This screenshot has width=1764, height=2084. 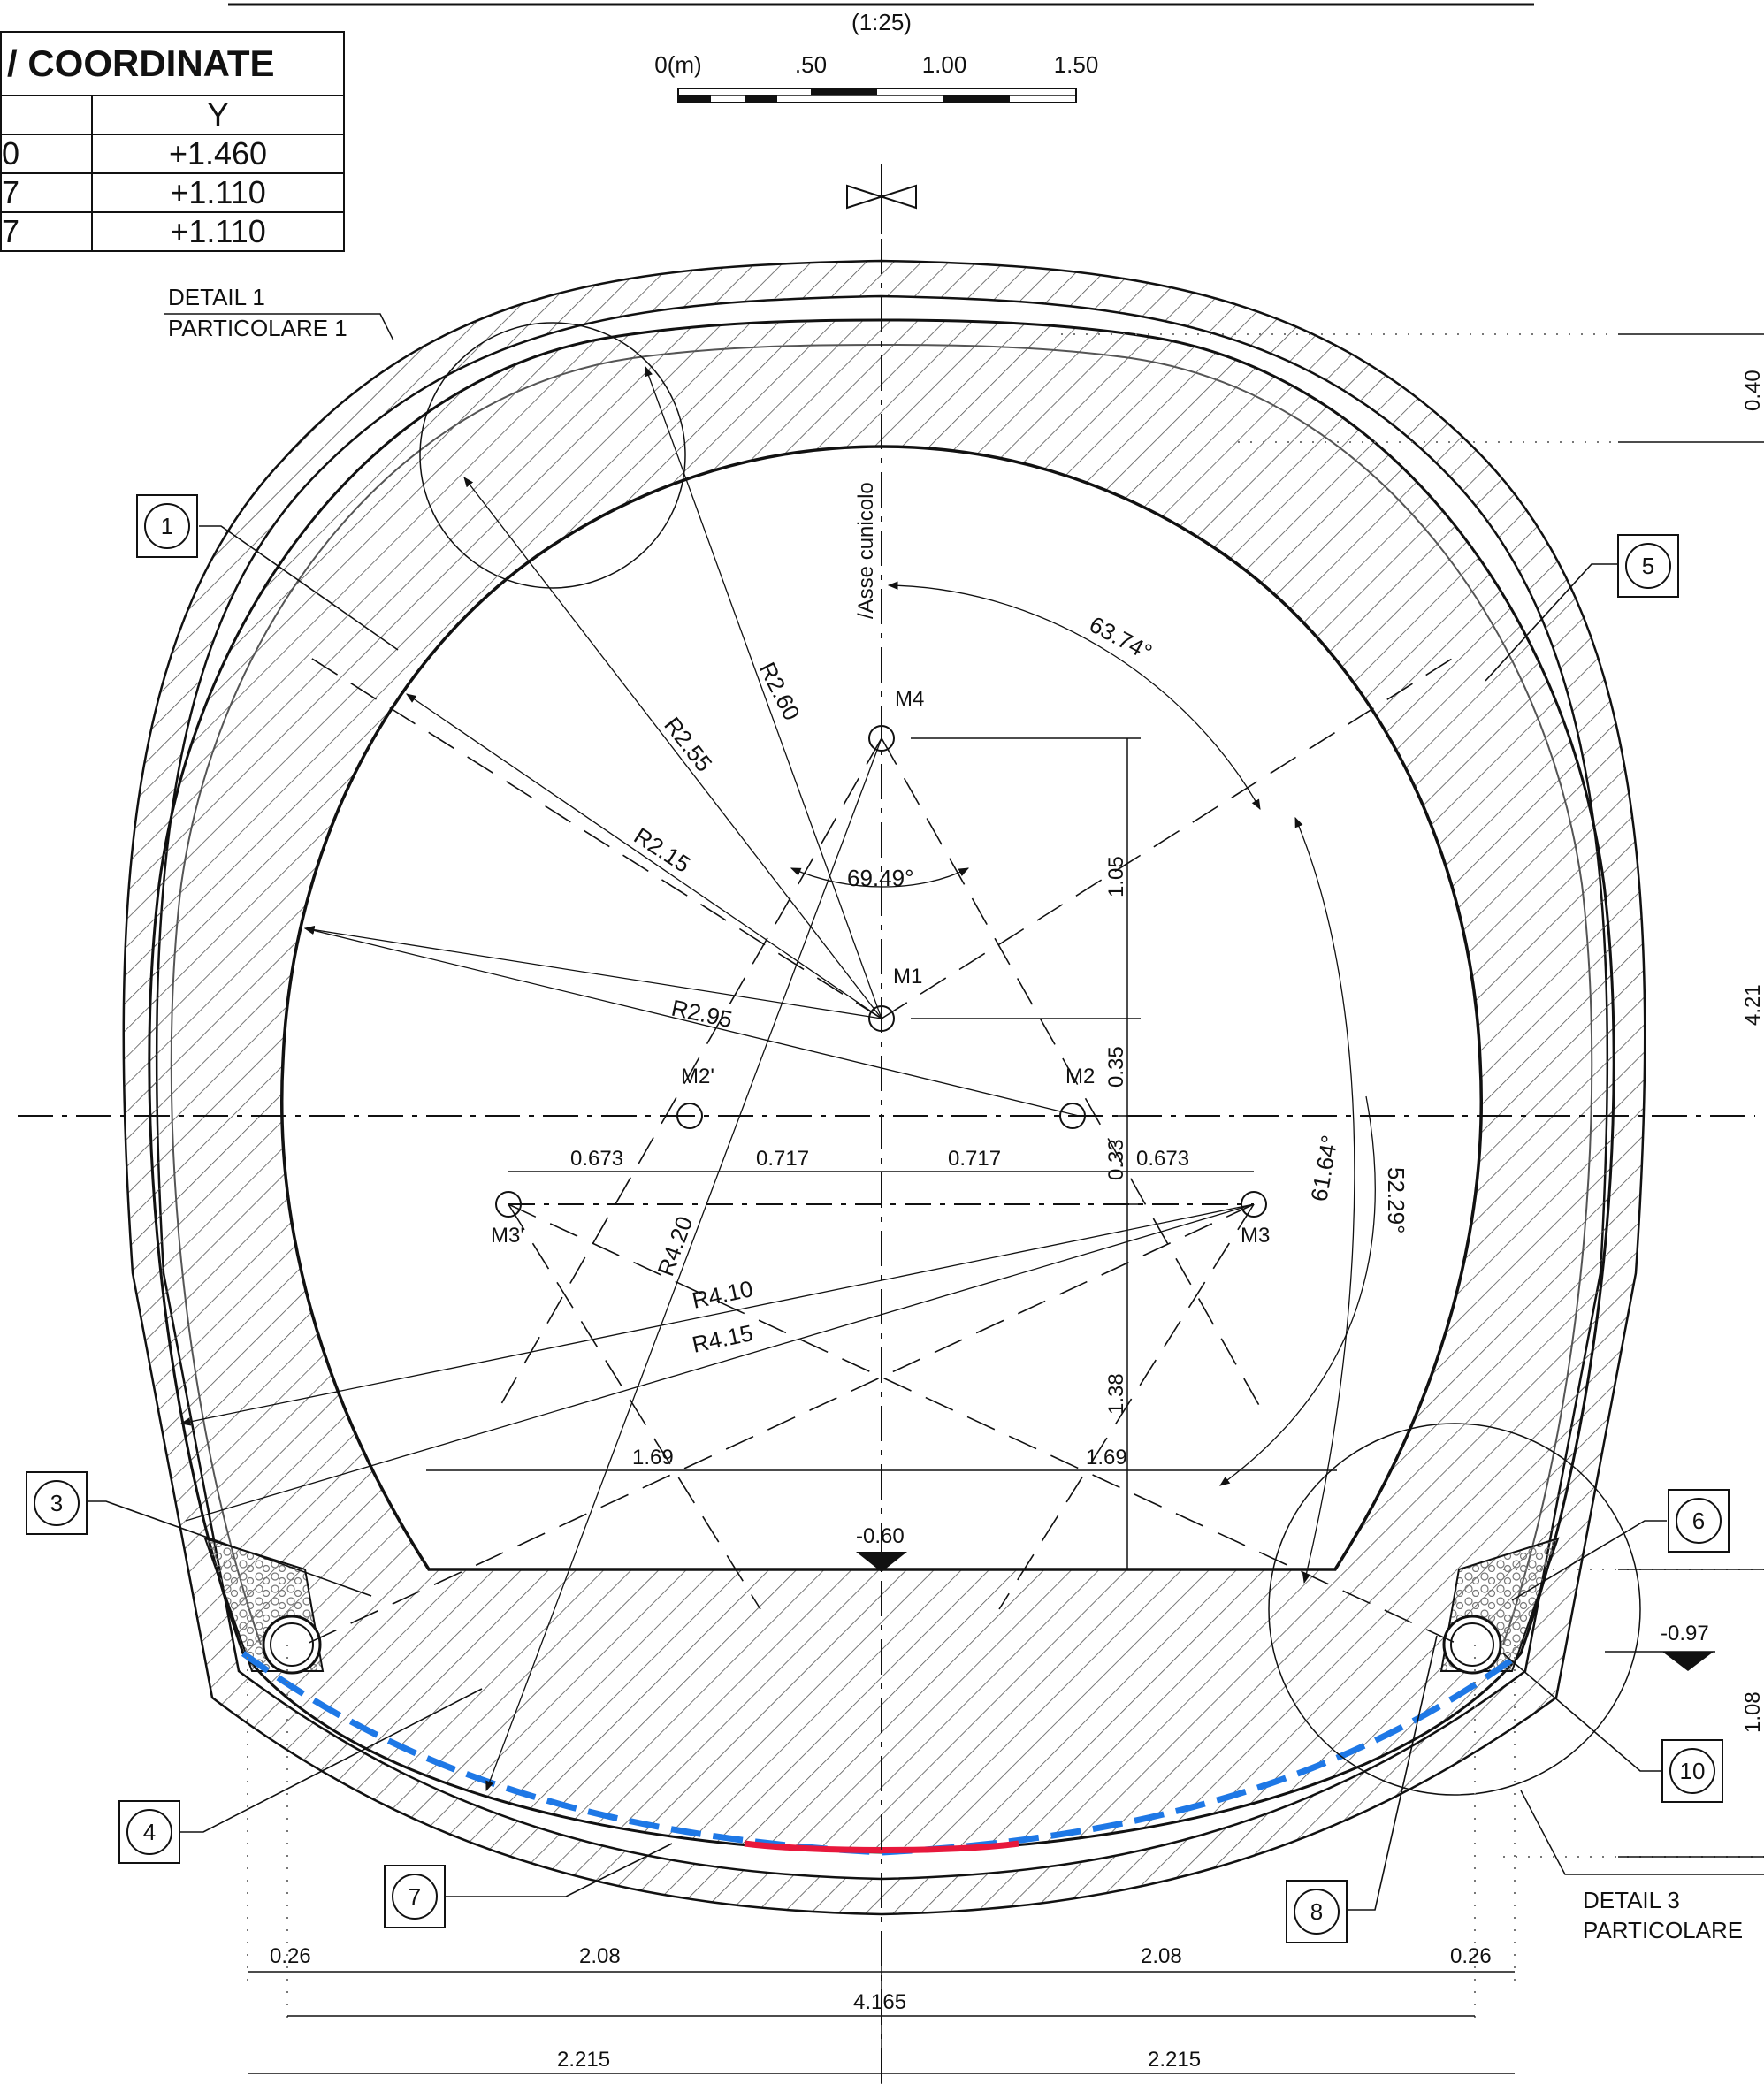 I want to click on coordinate-row-y: +1.460, so click(x=218, y=154).